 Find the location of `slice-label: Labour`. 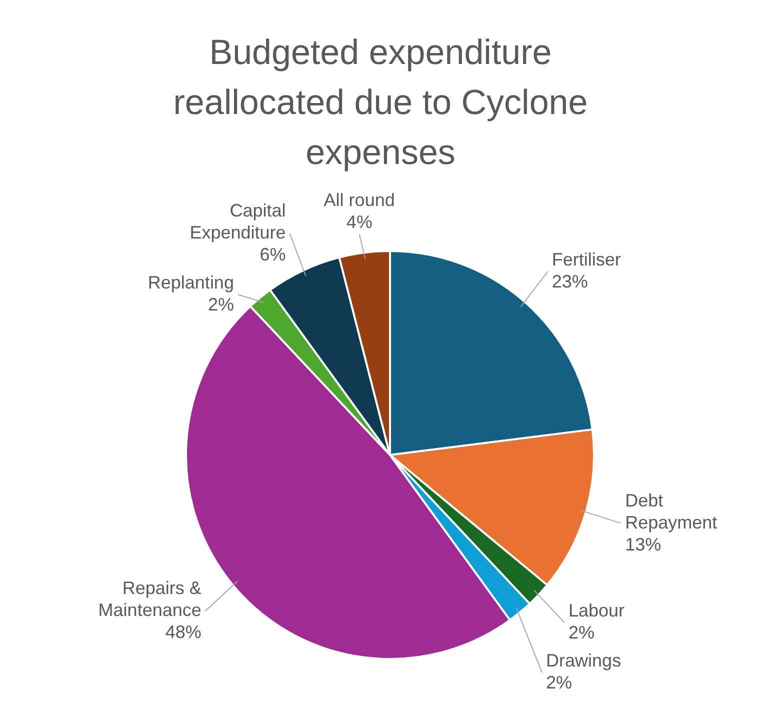

slice-label: Labour is located at coordinates (596, 610).